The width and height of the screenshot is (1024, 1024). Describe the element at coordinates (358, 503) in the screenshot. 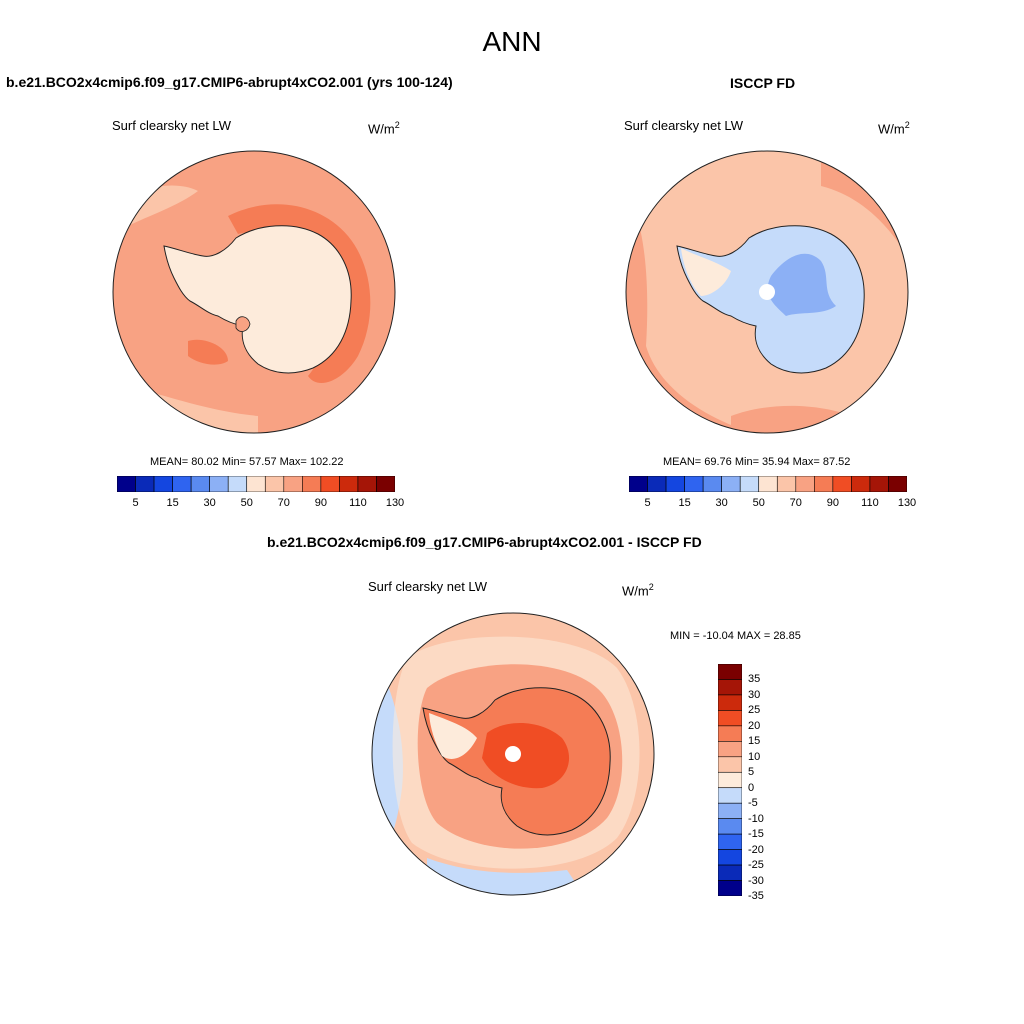

I see `model-colorbar-tick-label: 110` at that location.